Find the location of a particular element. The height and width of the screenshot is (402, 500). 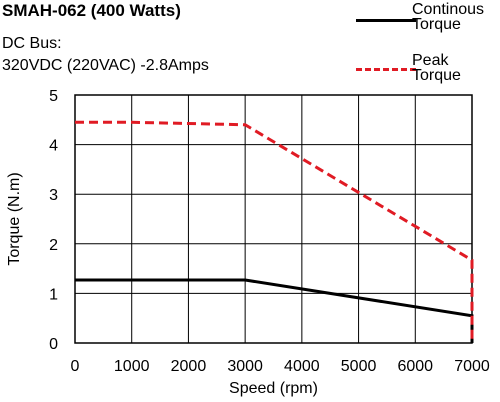

legend-continuous-line2: Torque is located at coordinates (436, 24).